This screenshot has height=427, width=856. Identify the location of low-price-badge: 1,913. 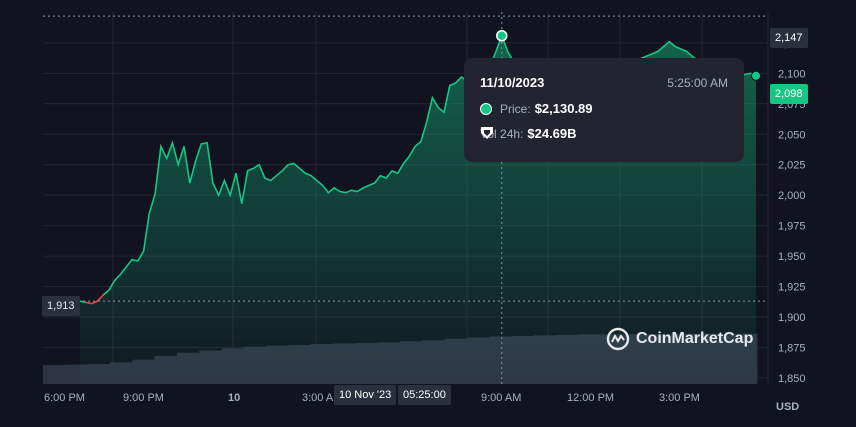
(61, 306).